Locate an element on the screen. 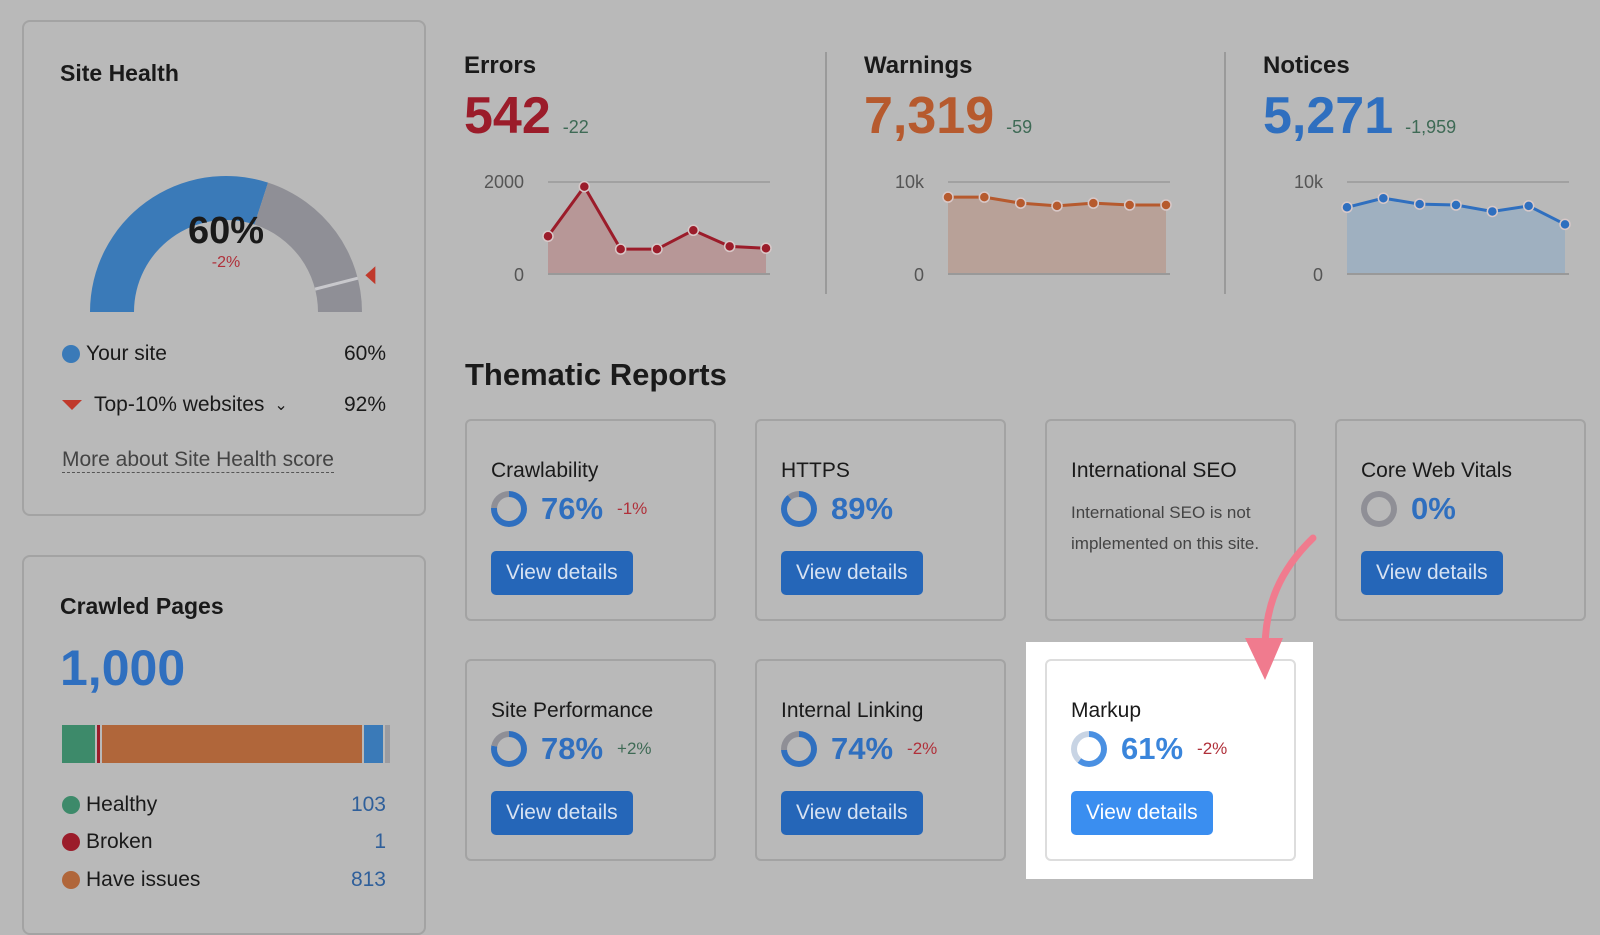 The image size is (1600, 935). errors-value: 542 is located at coordinates (507, 116).